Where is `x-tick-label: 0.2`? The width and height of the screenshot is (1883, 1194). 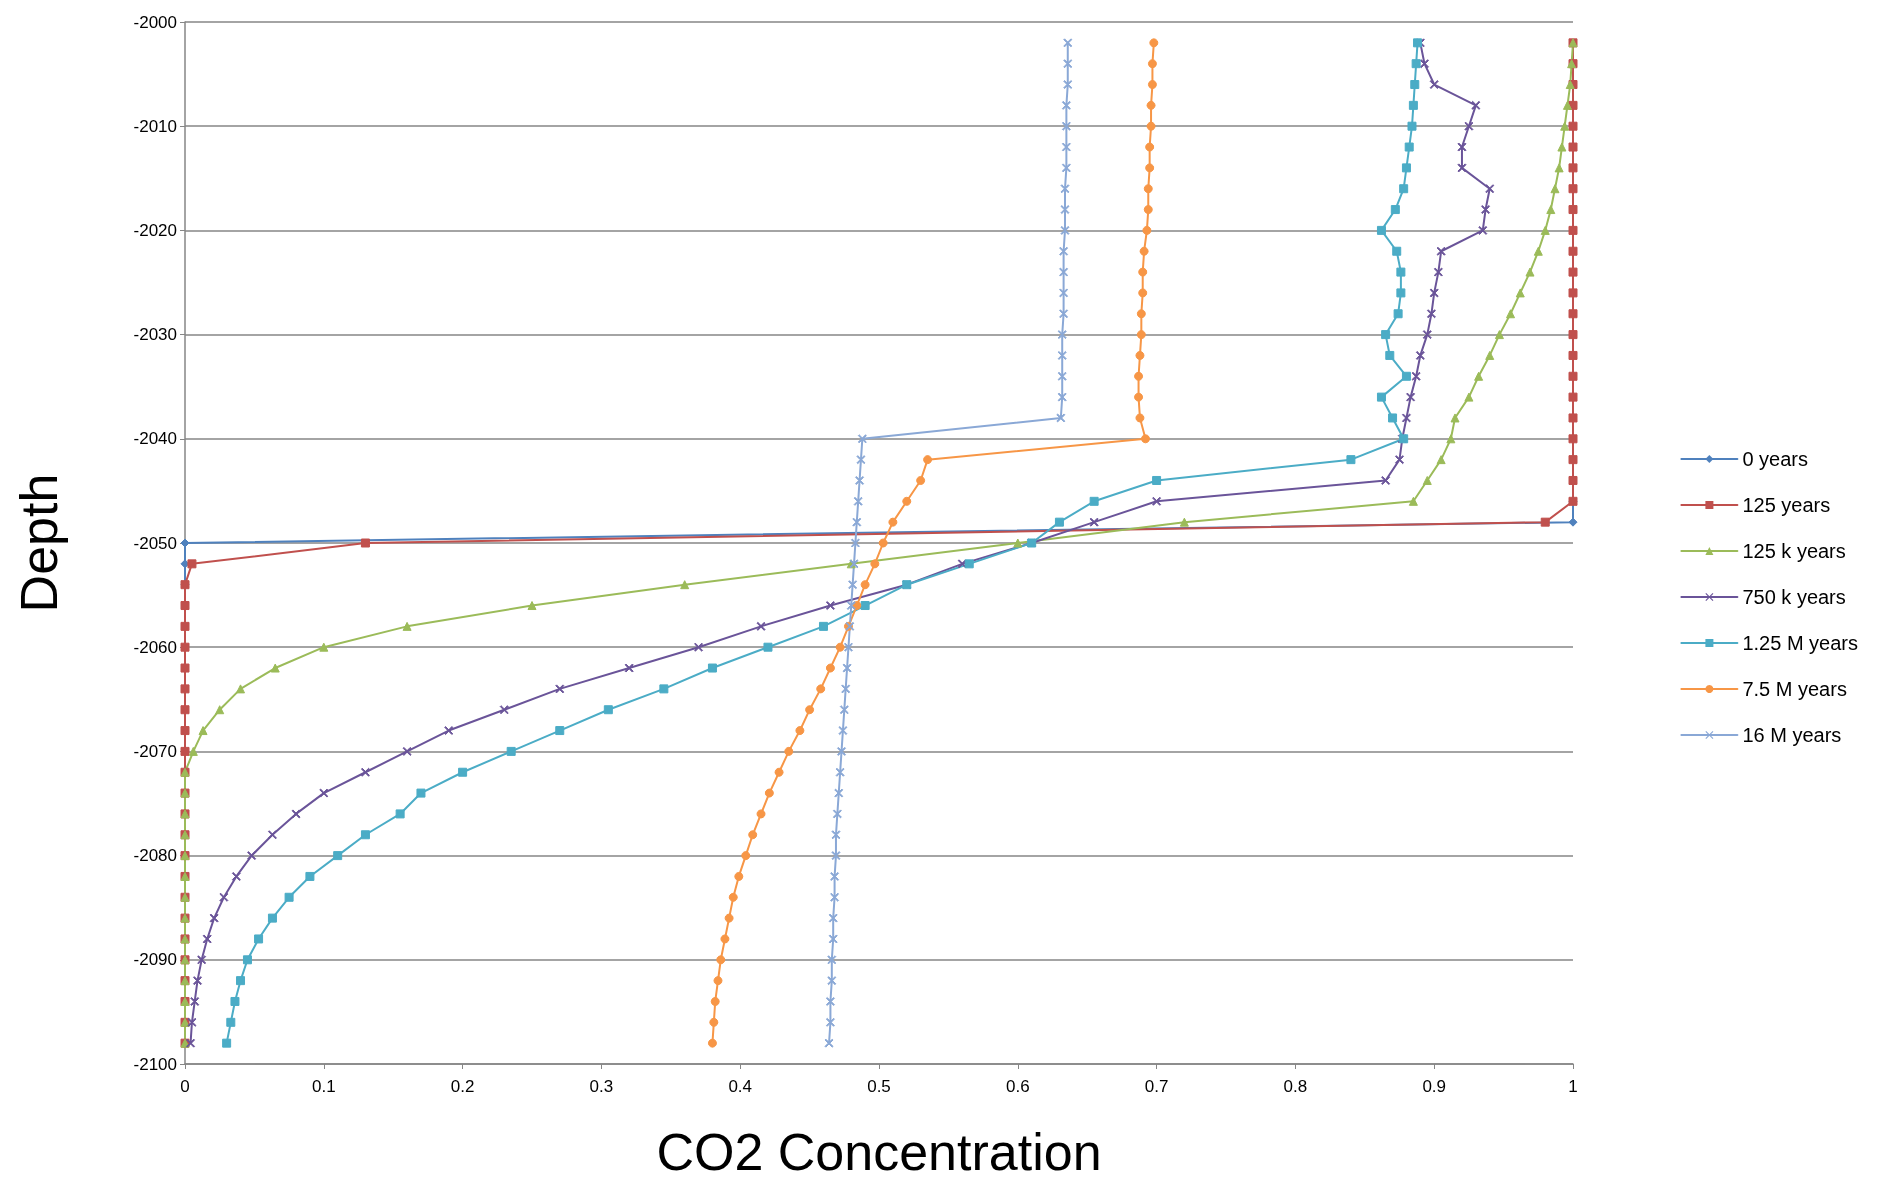
x-tick-label: 0.2 is located at coordinates (462, 1086).